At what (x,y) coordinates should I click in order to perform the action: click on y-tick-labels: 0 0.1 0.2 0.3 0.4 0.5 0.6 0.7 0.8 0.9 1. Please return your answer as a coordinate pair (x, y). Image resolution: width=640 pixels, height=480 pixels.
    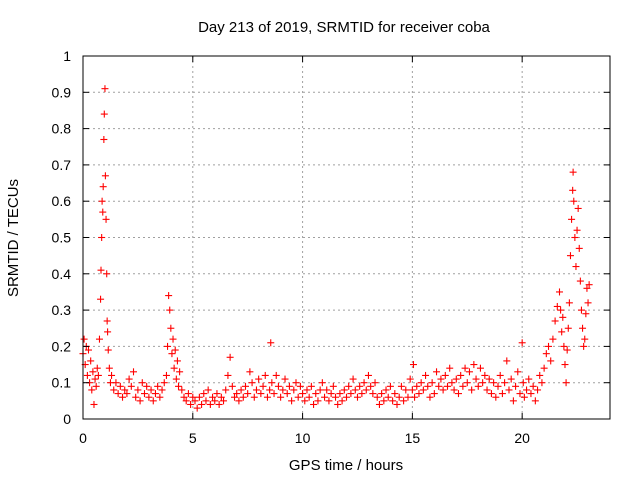
    Looking at the image, I should click on (62, 237).